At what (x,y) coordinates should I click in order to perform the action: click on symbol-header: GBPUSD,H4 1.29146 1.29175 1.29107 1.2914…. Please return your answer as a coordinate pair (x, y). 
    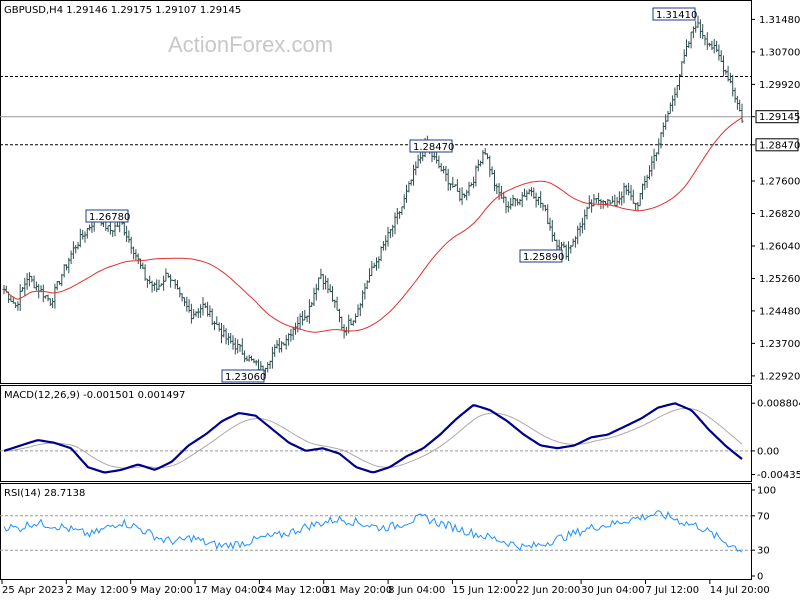
    Looking at the image, I should click on (122, 10).